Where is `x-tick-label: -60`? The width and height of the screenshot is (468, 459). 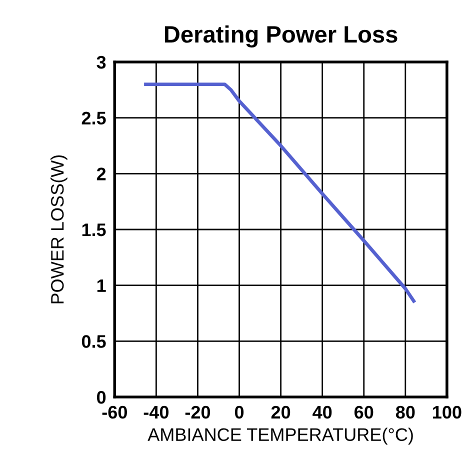 x-tick-label: -60 is located at coordinates (114, 412).